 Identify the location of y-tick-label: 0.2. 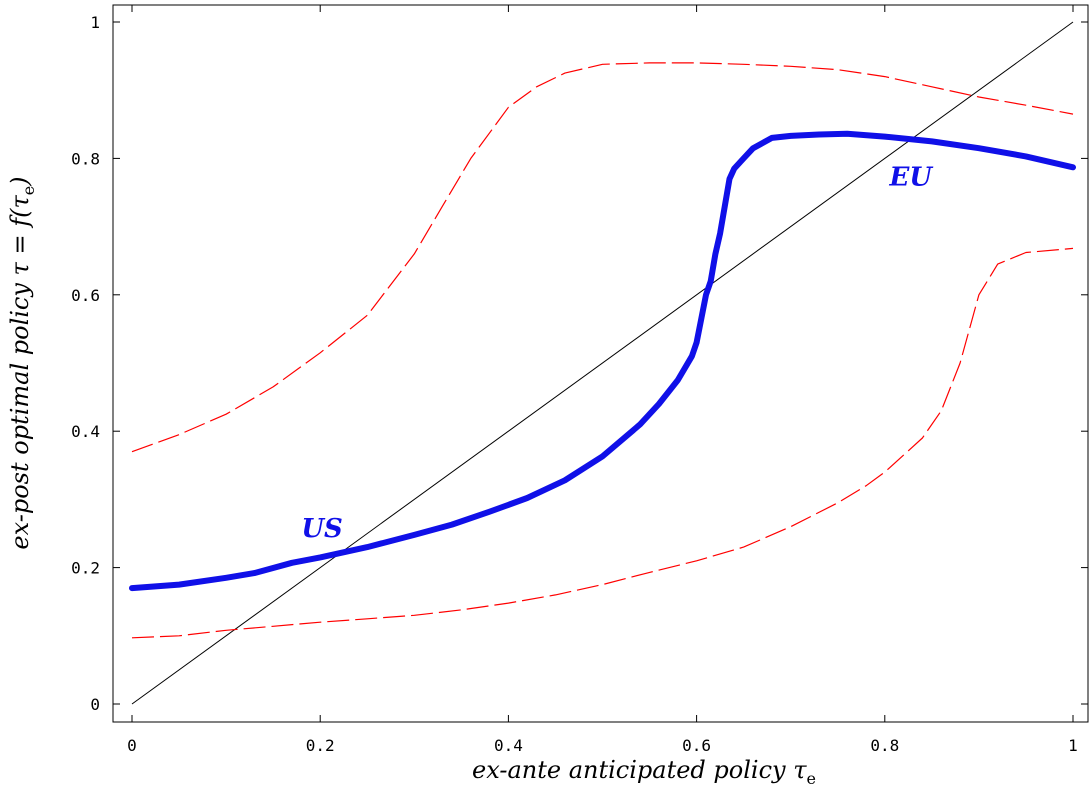
(85, 568).